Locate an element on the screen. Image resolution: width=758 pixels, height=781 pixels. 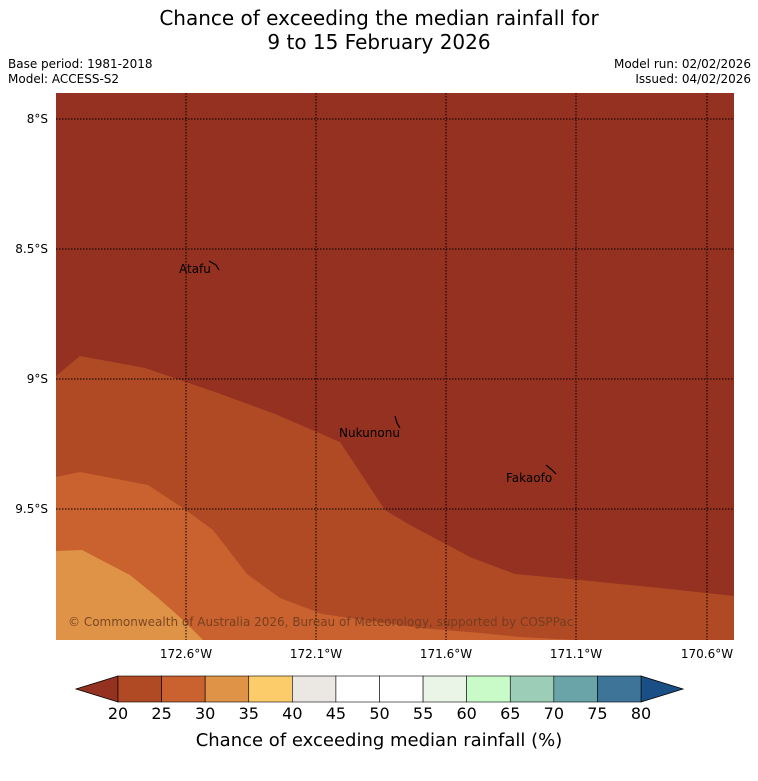
lat-label-8s: 8°S is located at coordinates (37, 119).